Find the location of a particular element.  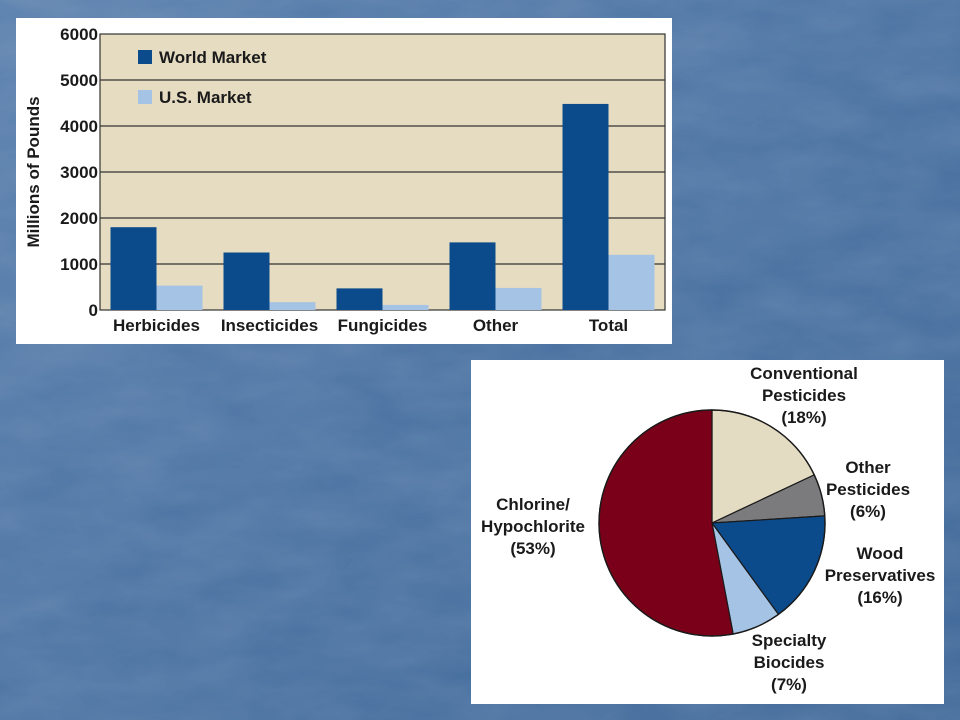

pie-slice-label: Conventional Pesticides (18%) is located at coordinates (804, 395).